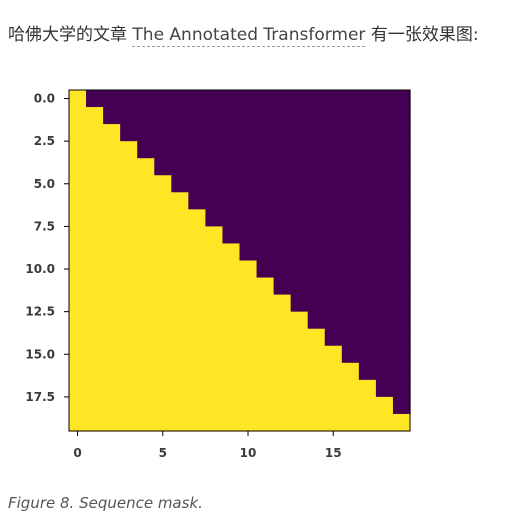  Describe the element at coordinates (249, 36) in the screenshot. I see `annotated-transformer-link: The Annotated Transformer` at that location.